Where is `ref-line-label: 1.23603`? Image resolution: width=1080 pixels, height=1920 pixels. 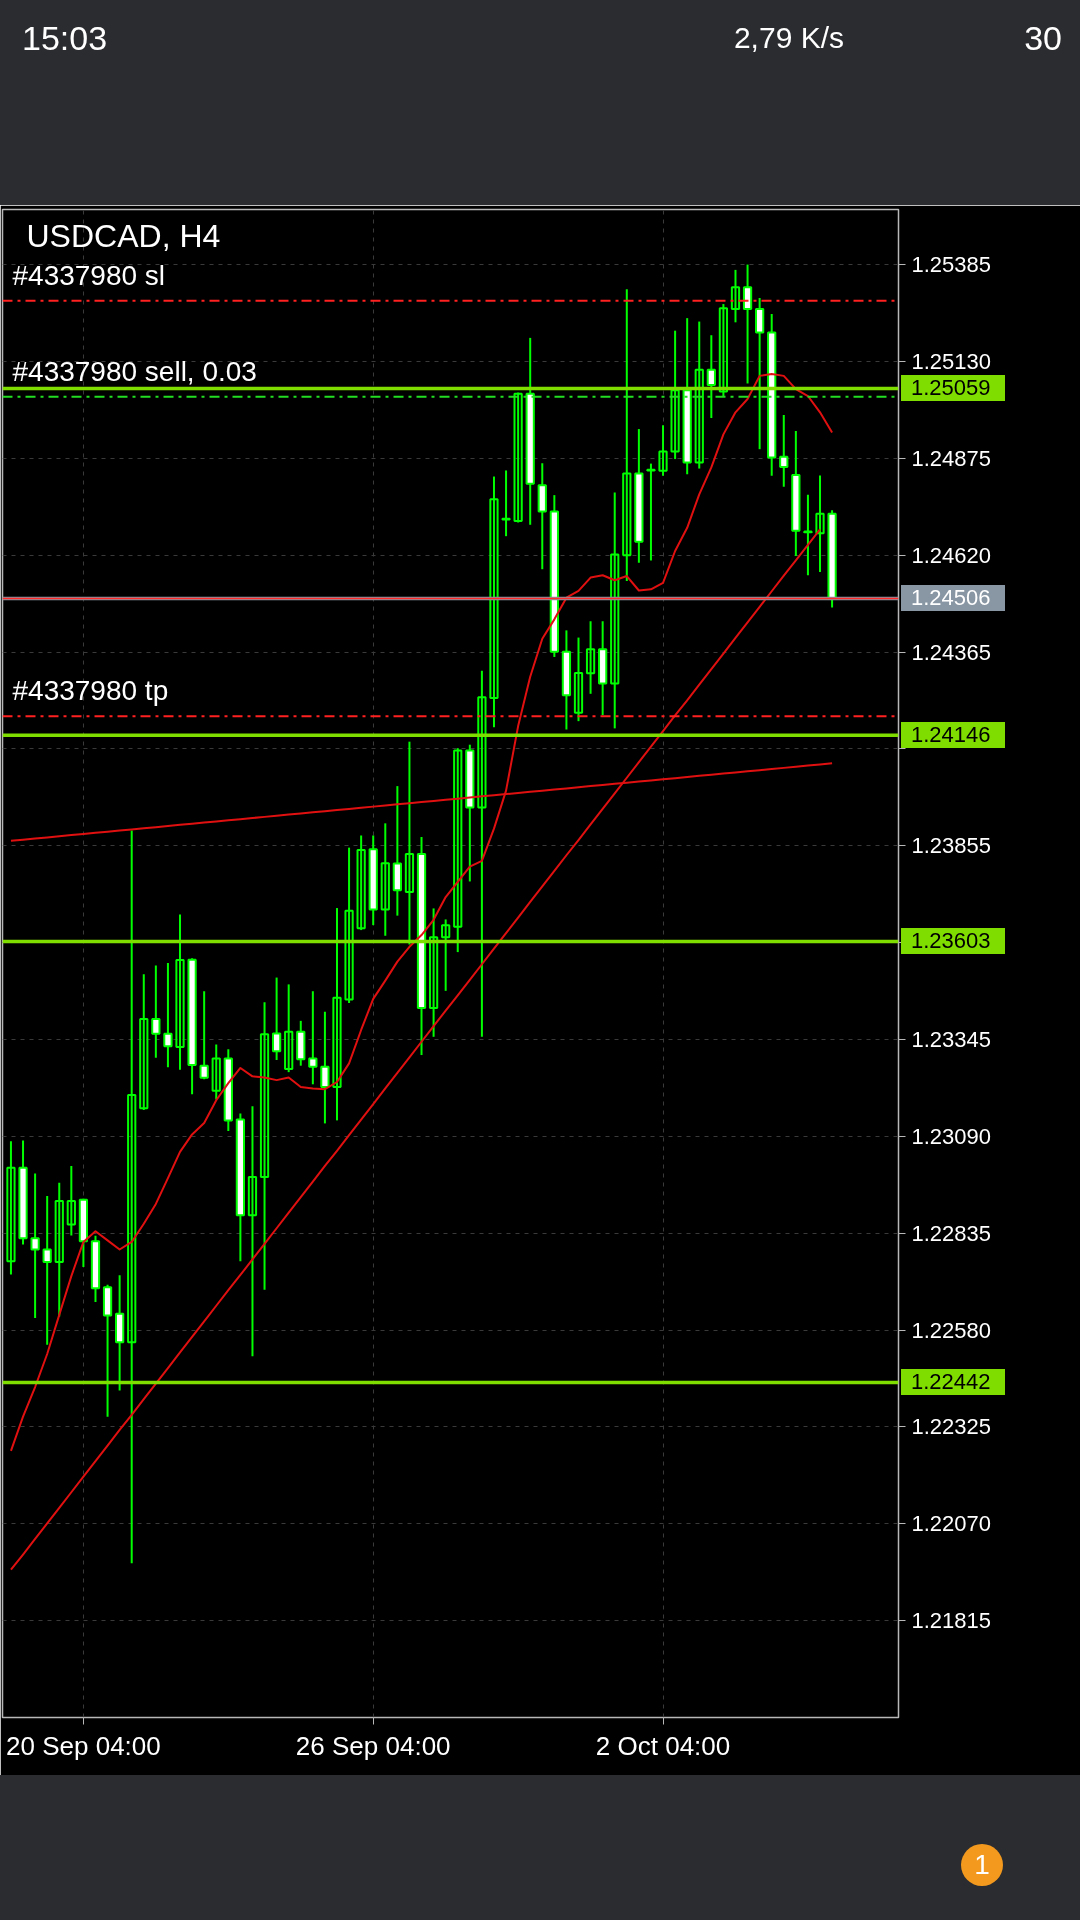
ref-line-label: 1.23603 is located at coordinates (953, 941).